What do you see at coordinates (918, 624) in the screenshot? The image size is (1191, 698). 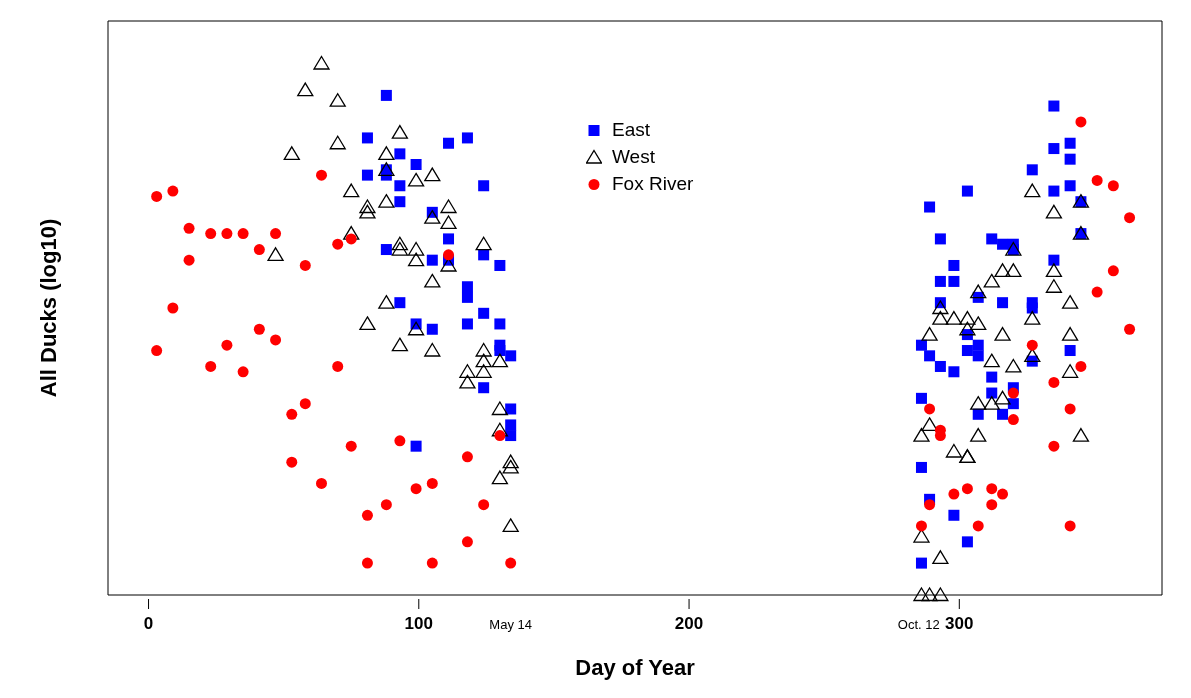 I see `x-tick-label: Oct. 12` at bounding box center [918, 624].